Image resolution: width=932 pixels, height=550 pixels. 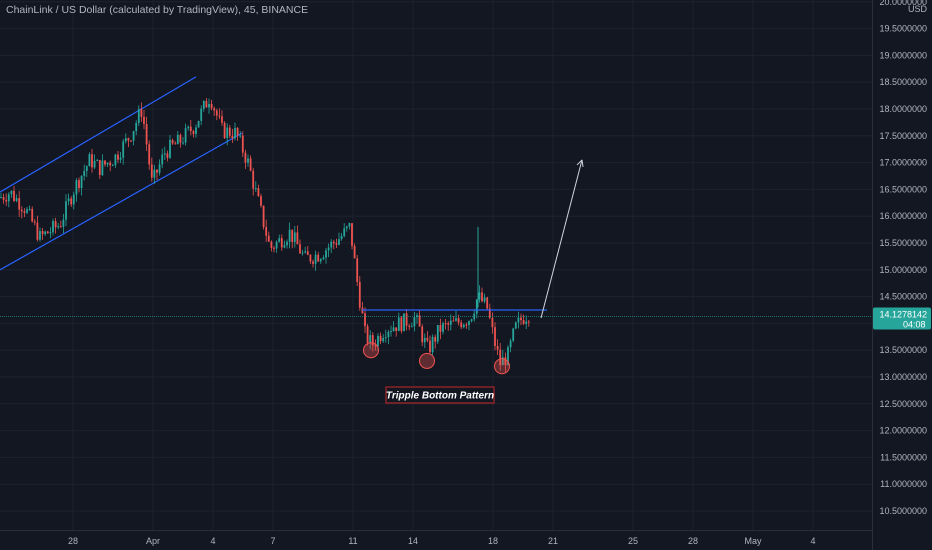 I want to click on current-price-tag, so click(x=902, y=318).